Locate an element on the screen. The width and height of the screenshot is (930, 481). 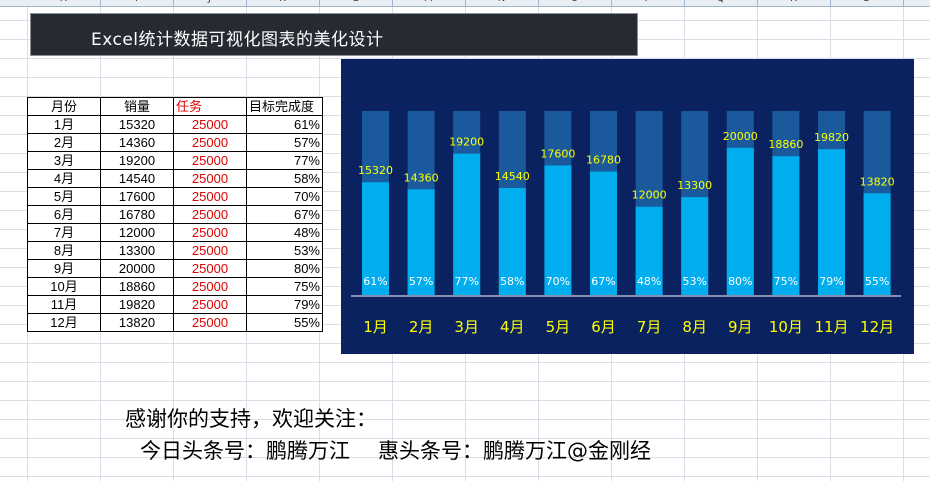
table-header-row: 月份 销量 任务 目标完成度 is located at coordinates (175, 106).